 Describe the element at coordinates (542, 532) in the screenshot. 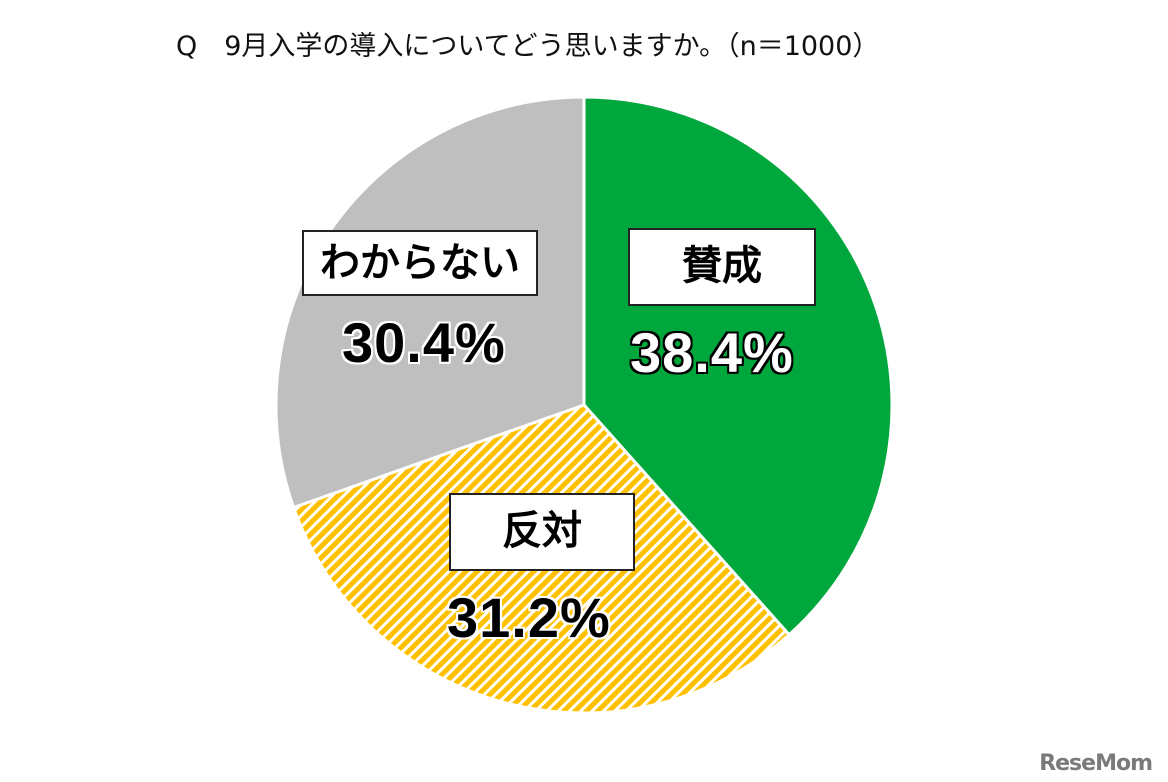

I see `slice-label-disagree: 反対` at that location.